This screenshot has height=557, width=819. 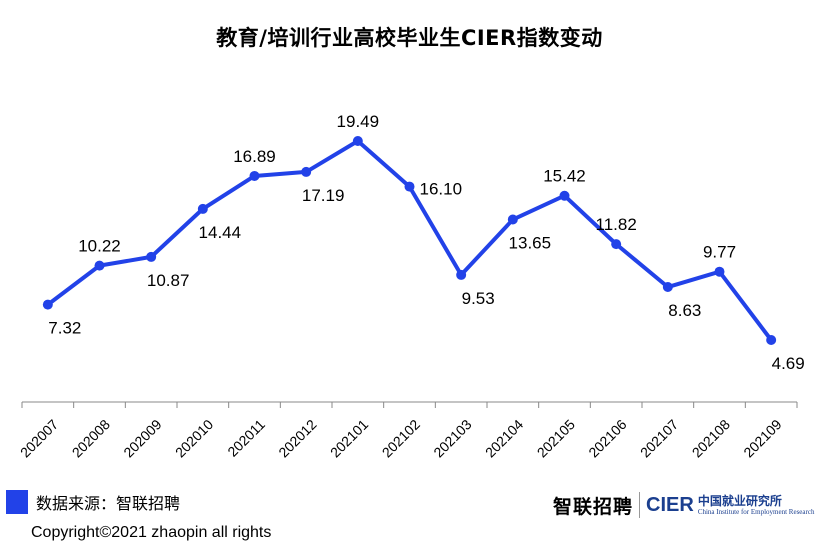 I want to click on data-label: 9.77, so click(x=719, y=252).